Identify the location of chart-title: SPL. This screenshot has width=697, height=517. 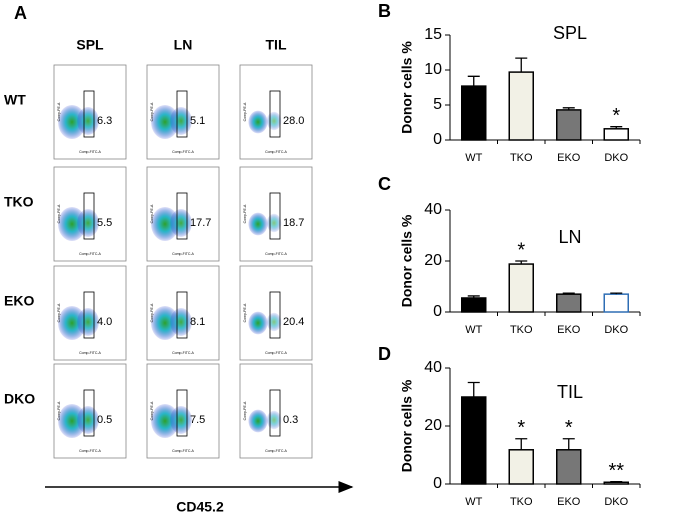
(570, 33).